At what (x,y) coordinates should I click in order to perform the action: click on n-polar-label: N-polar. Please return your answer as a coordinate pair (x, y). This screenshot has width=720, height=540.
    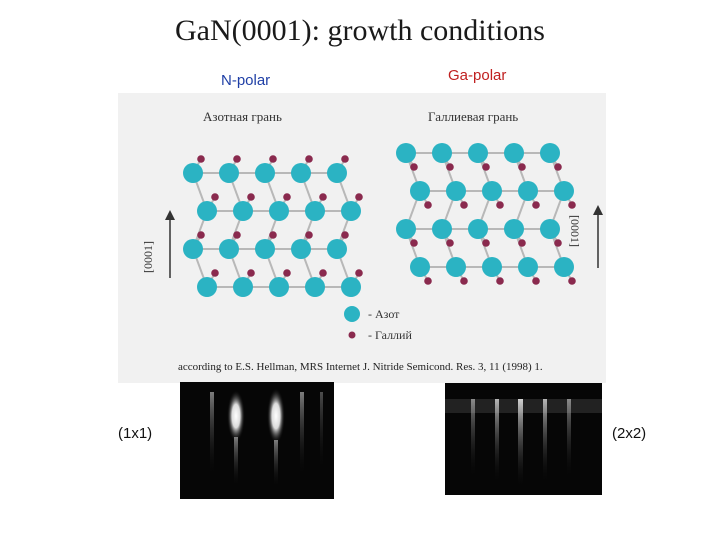
    Looking at the image, I should click on (246, 80).